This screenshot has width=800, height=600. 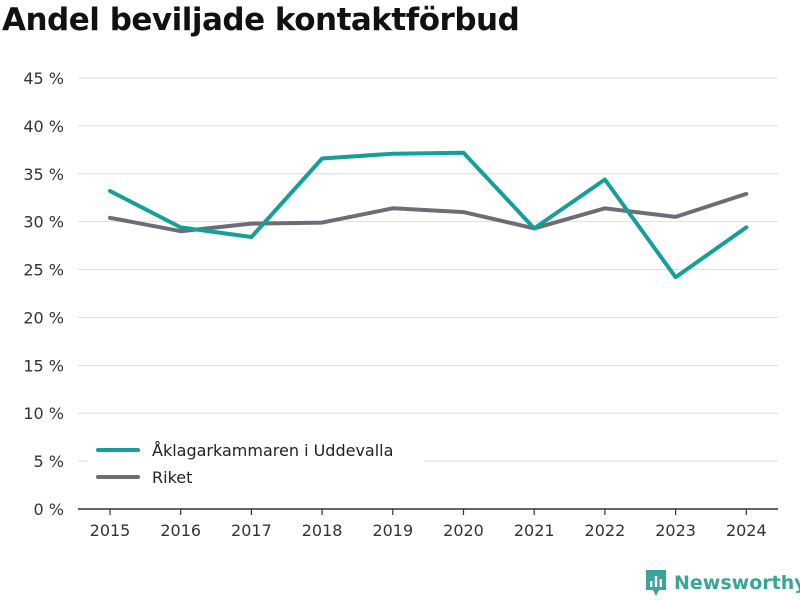 I want to click on x-tick-label: 2022, so click(x=605, y=530).